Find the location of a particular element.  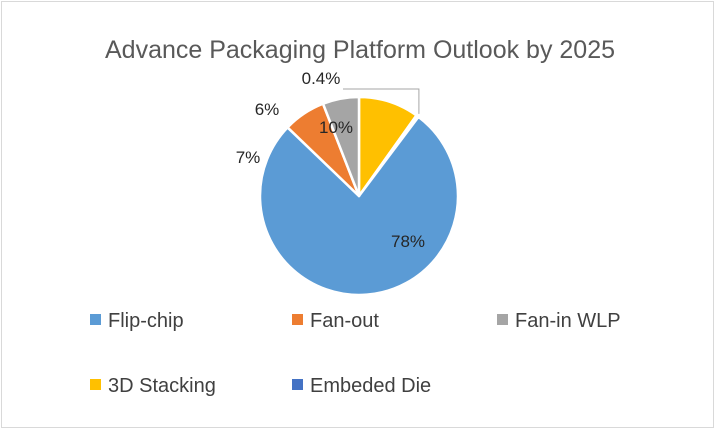

legend-item-flip-chip: Flip-chip is located at coordinates (137, 321).